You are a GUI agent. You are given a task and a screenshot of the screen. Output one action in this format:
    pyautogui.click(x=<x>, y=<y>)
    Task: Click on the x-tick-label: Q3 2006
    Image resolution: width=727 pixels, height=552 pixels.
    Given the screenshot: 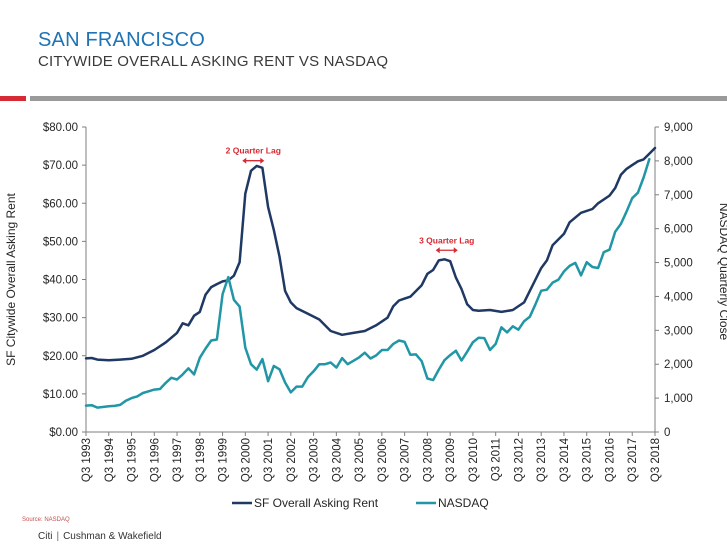 What is the action you would take?
    pyautogui.click(x=383, y=460)
    